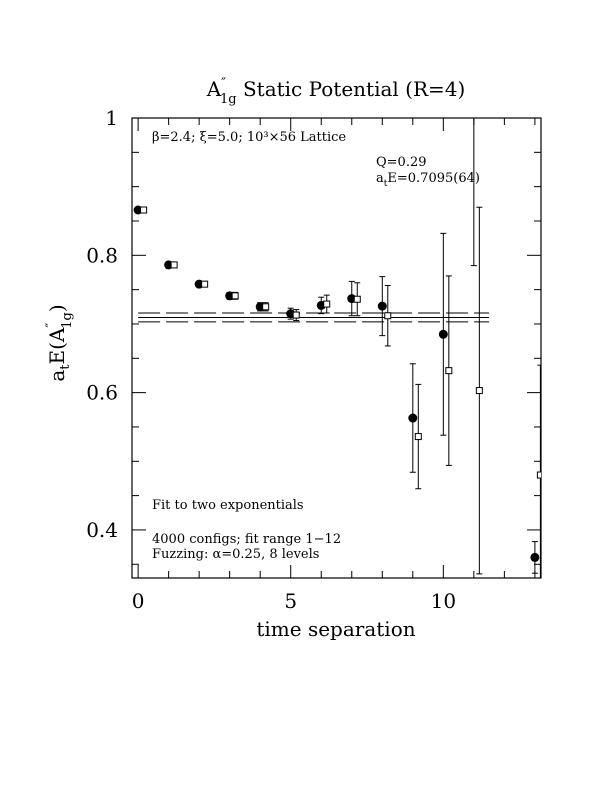 This screenshot has width=612, height=792. I want to click on x-tick-label: 5, so click(290, 601).